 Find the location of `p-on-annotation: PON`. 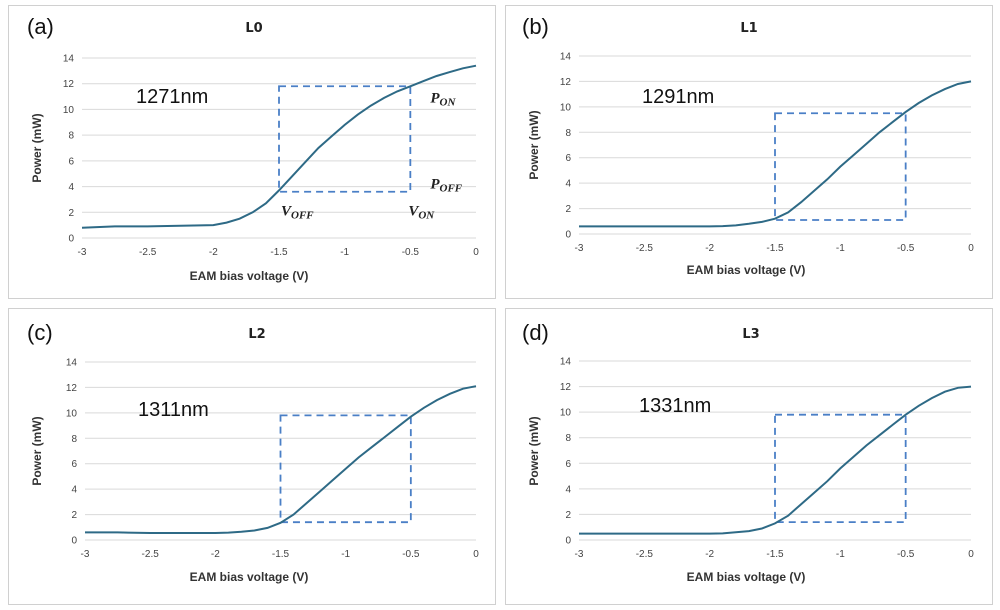

p-on-annotation: PON is located at coordinates (443, 99).